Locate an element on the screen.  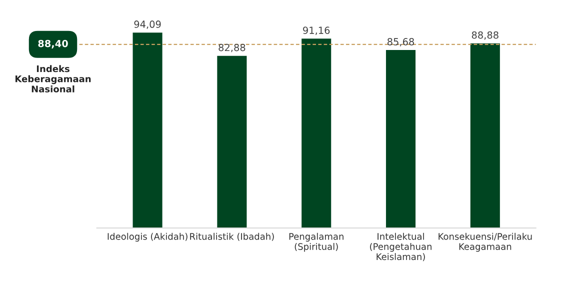
data-label: 82,88 is located at coordinates (232, 48).